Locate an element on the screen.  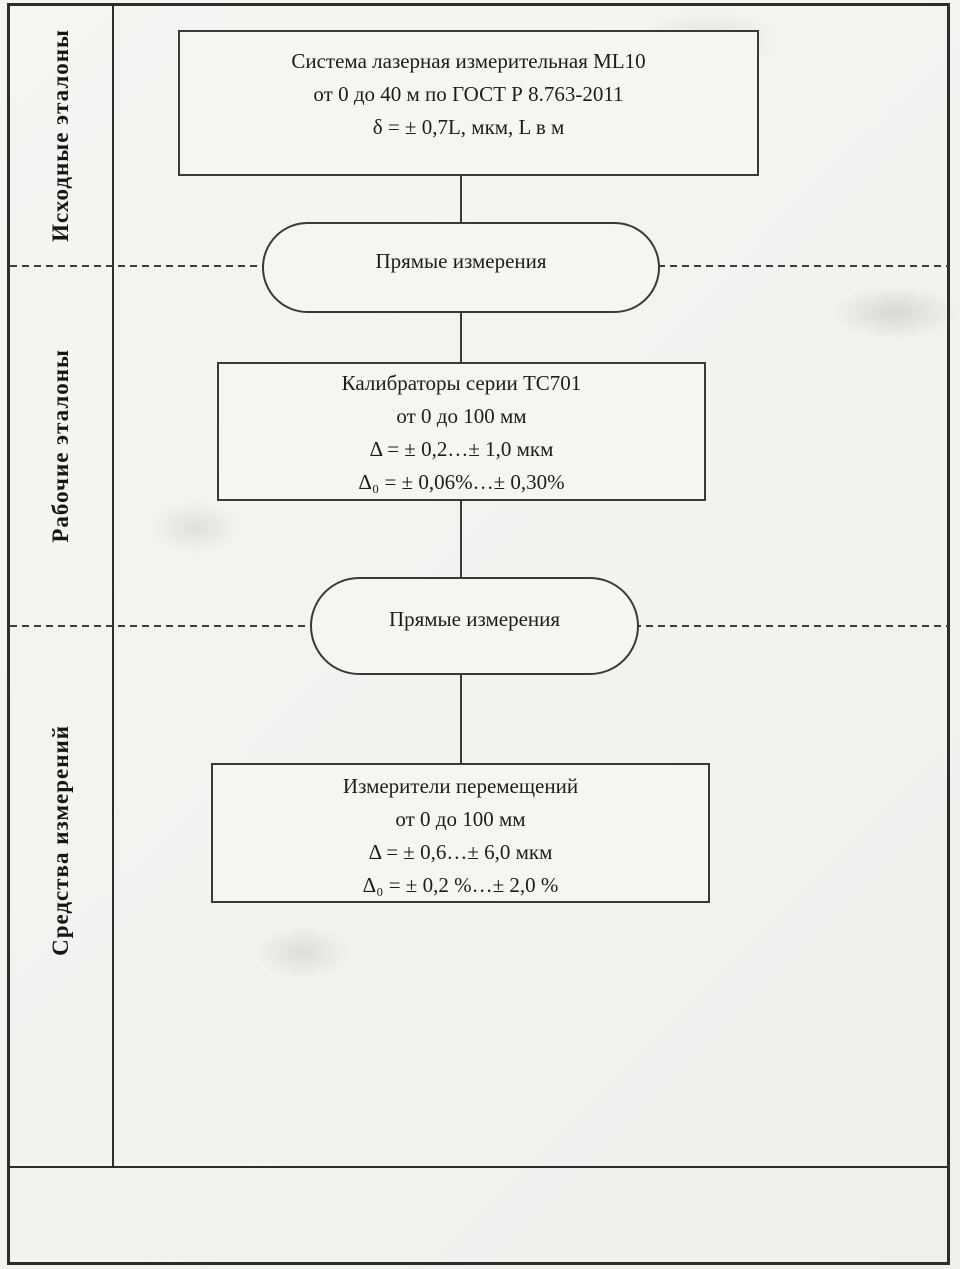
sidebar-label: Рабочие эталоны is located at coordinates (60, 445).